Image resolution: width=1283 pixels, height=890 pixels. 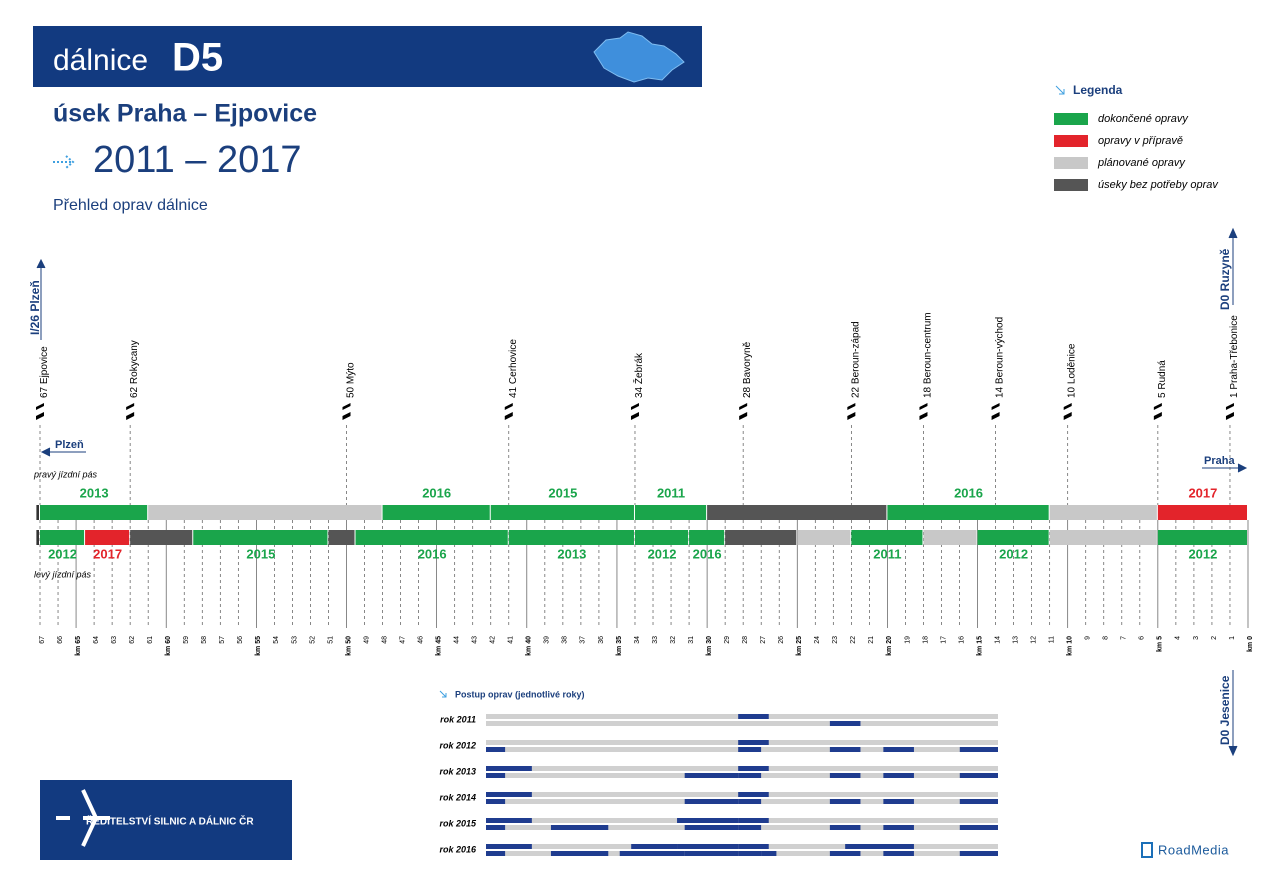 What do you see at coordinates (1143, 119) in the screenshot?
I see `legend-label: dokončené opravy` at bounding box center [1143, 119].